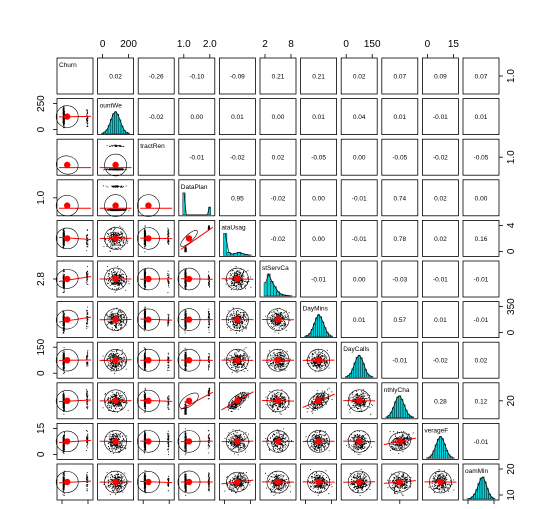  Describe the element at coordinates (291, 44) in the screenshot. I see `tick-label: 8` at that location.